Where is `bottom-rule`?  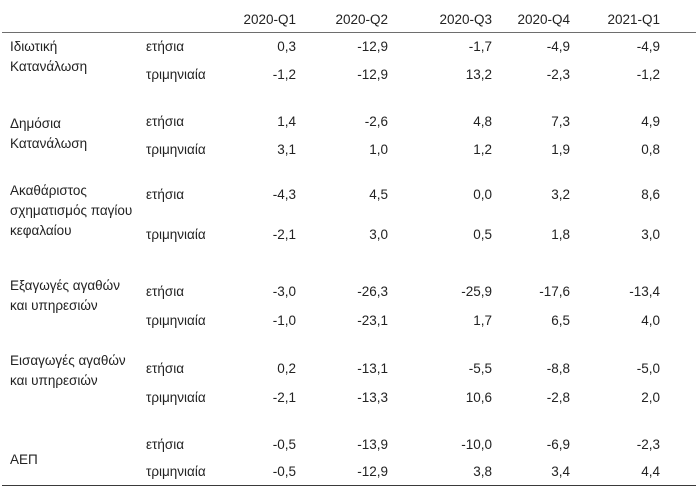 bottom-rule is located at coordinates (349, 485).